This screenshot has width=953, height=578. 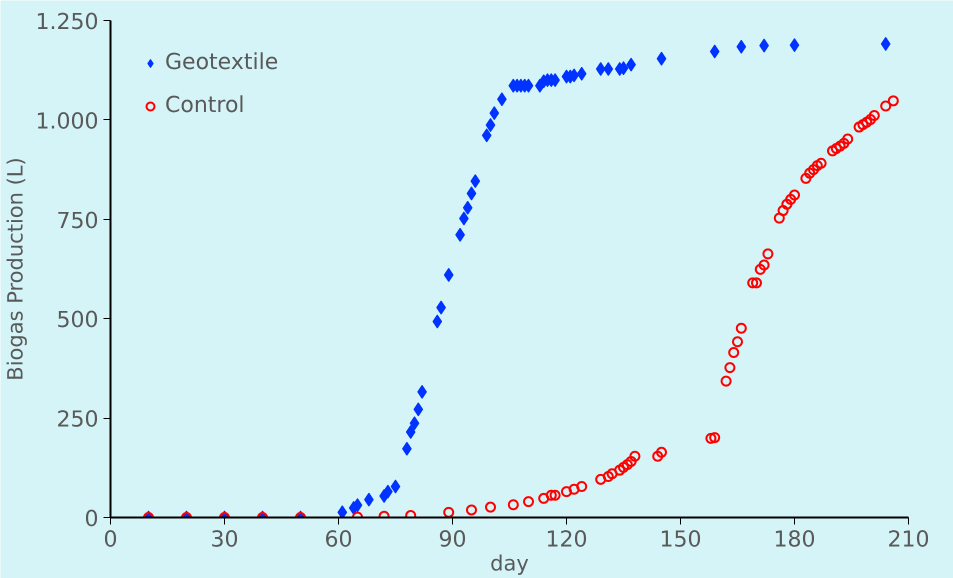 What do you see at coordinates (221, 62) in the screenshot?
I see `legend-label: Geotextile` at bounding box center [221, 62].